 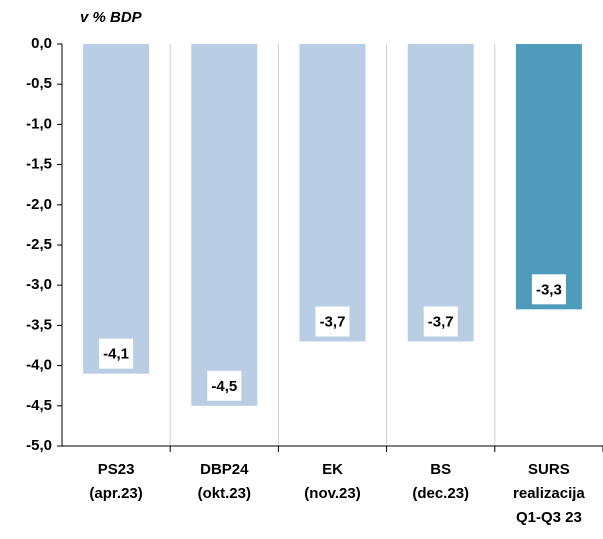 What do you see at coordinates (116, 469) in the screenshot?
I see `x-tick-label: PS23` at bounding box center [116, 469].